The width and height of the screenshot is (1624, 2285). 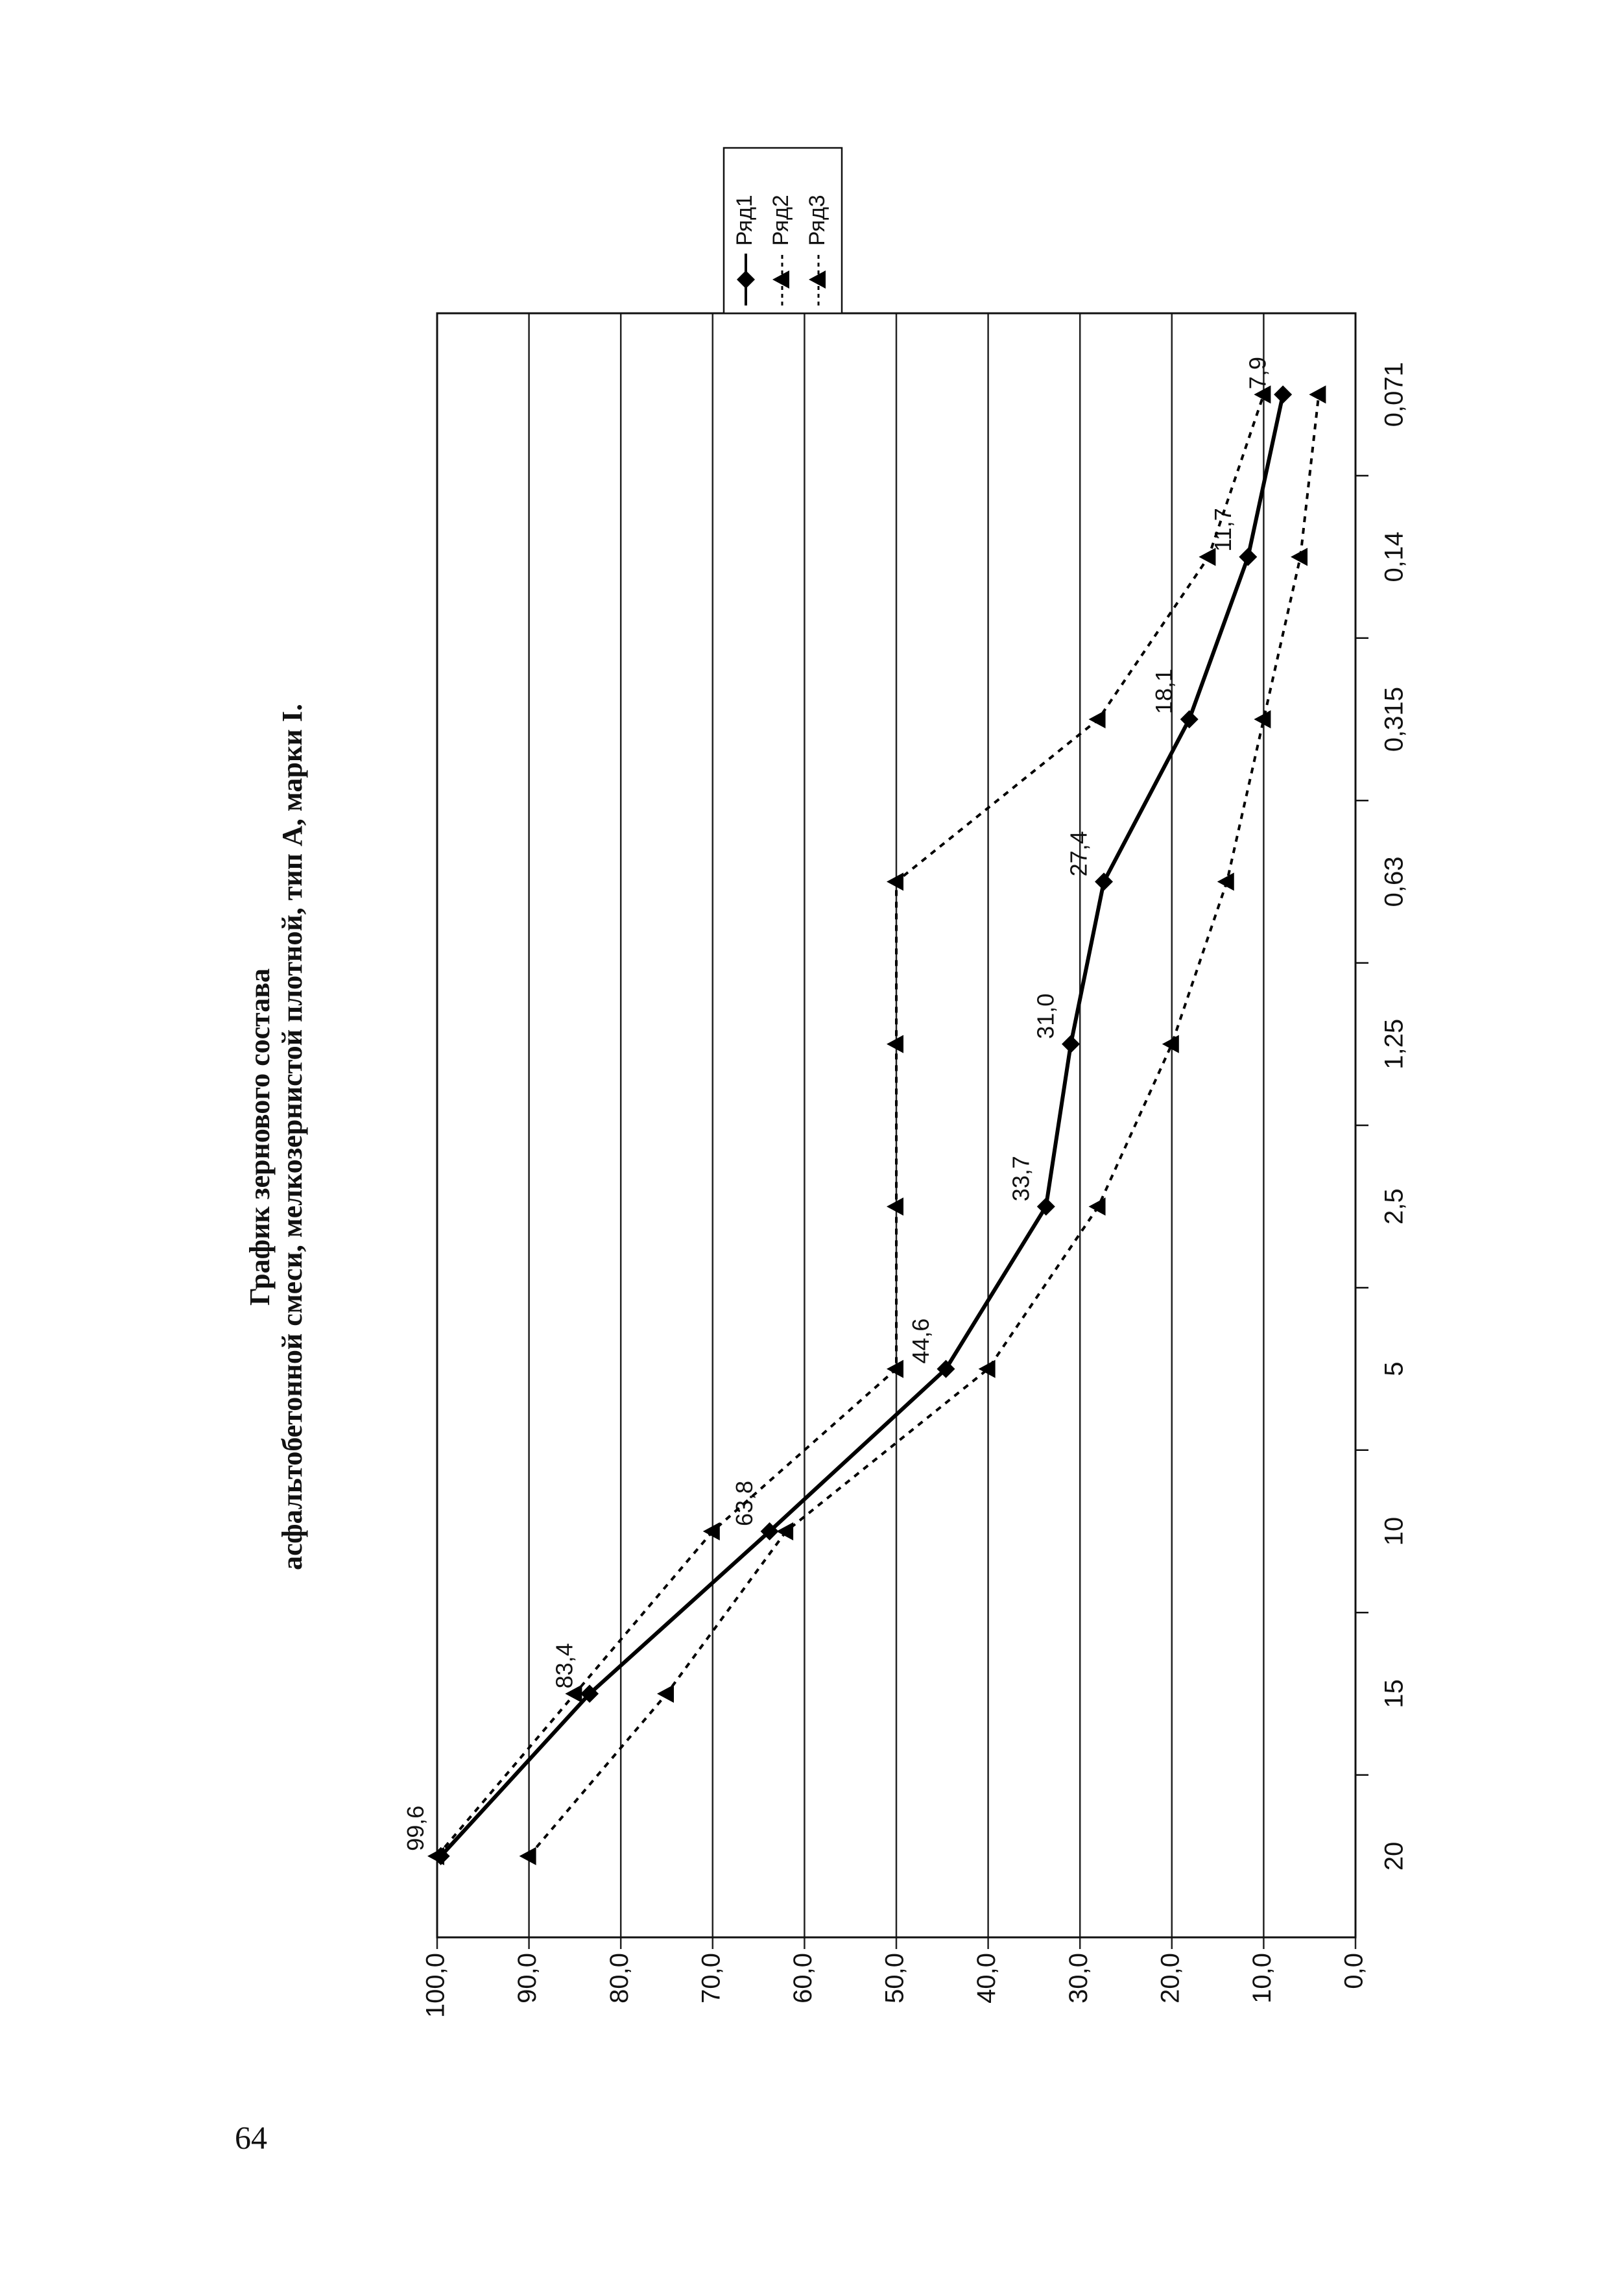 I want to click on y-tick-label: 90,0, so click(x=527, y=1978).